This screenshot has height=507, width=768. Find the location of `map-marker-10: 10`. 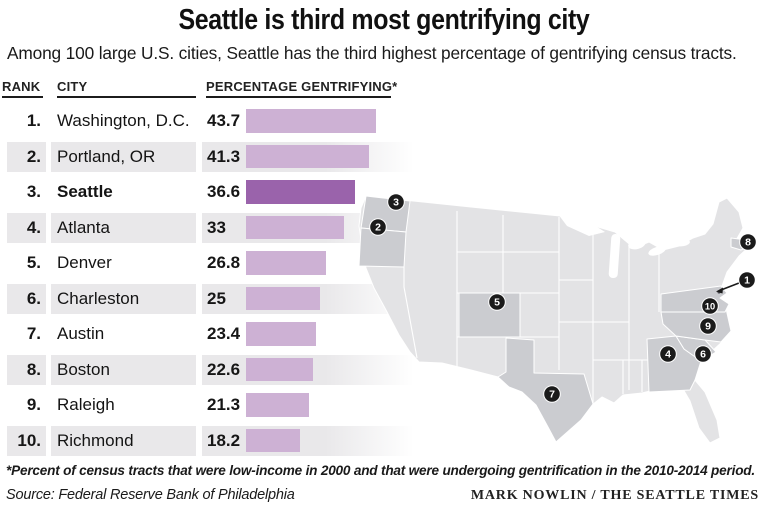

map-marker-10: 10 is located at coordinates (710, 306).